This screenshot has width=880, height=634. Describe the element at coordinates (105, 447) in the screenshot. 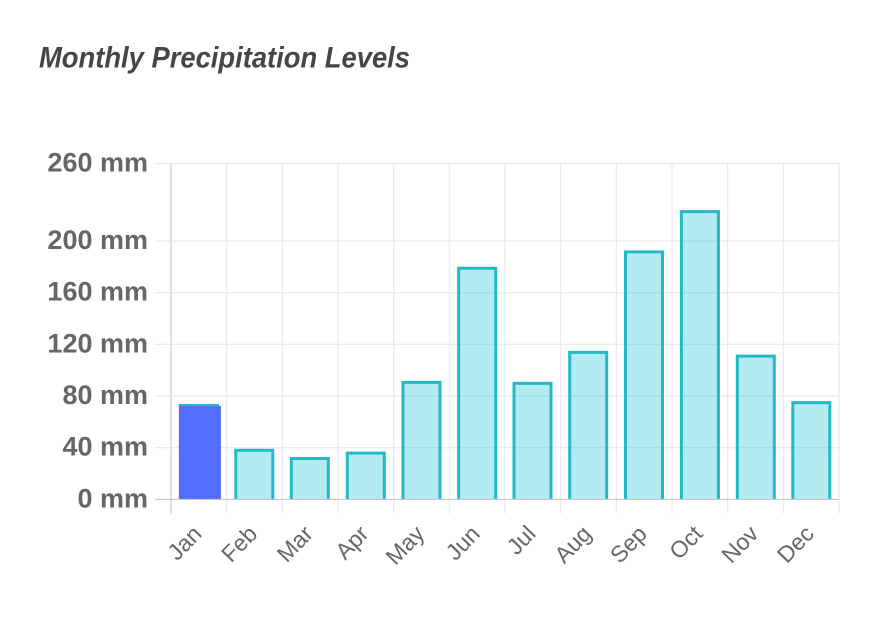

I see `svg-text: 40 mm` at that location.